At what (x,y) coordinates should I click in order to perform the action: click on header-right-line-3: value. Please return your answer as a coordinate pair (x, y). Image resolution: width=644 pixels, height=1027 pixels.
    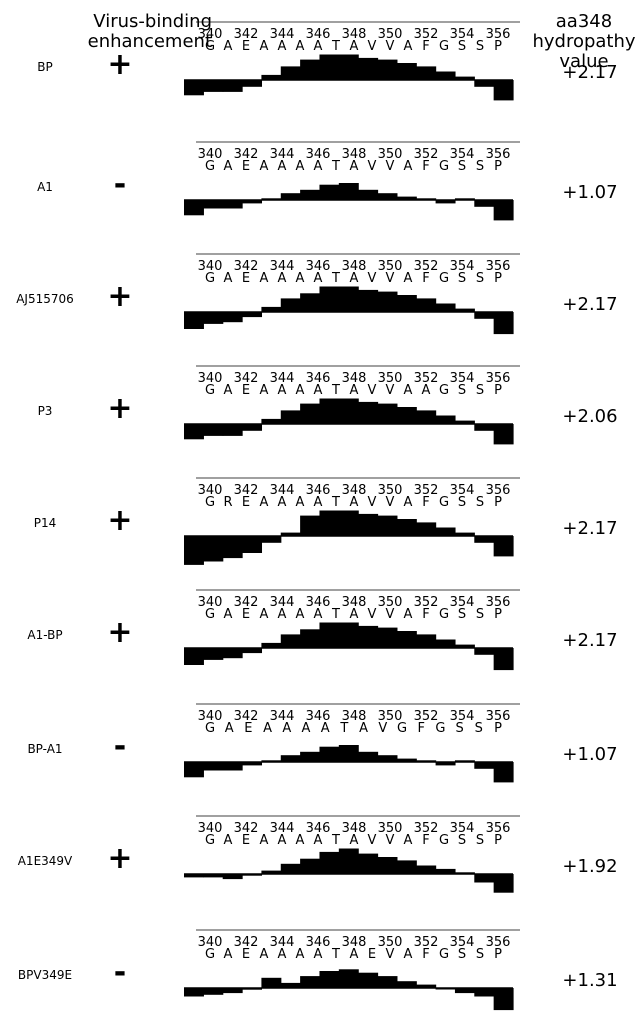
    Looking at the image, I should click on (584, 61).